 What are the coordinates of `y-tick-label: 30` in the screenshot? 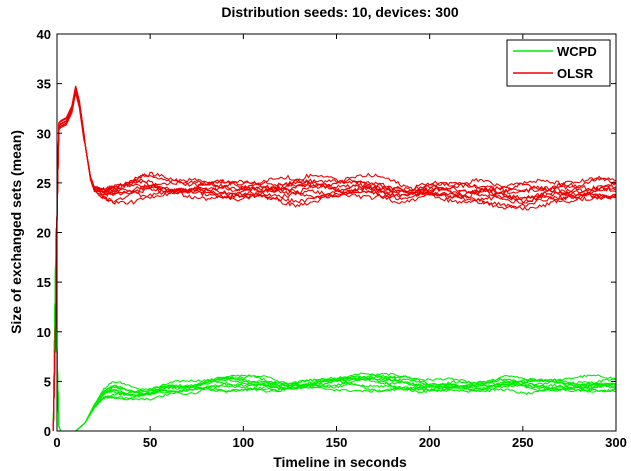 It's located at (44, 133).